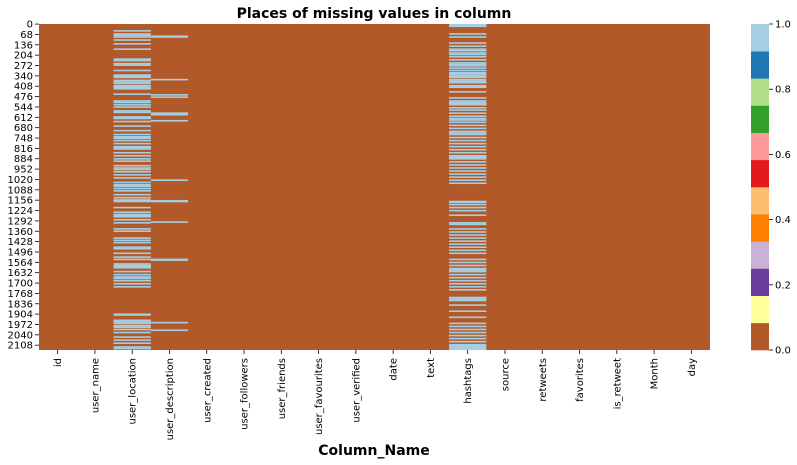  Describe the element at coordinates (783, 155) in the screenshot. I see `colorbar-tick-label: 0.6` at that location.